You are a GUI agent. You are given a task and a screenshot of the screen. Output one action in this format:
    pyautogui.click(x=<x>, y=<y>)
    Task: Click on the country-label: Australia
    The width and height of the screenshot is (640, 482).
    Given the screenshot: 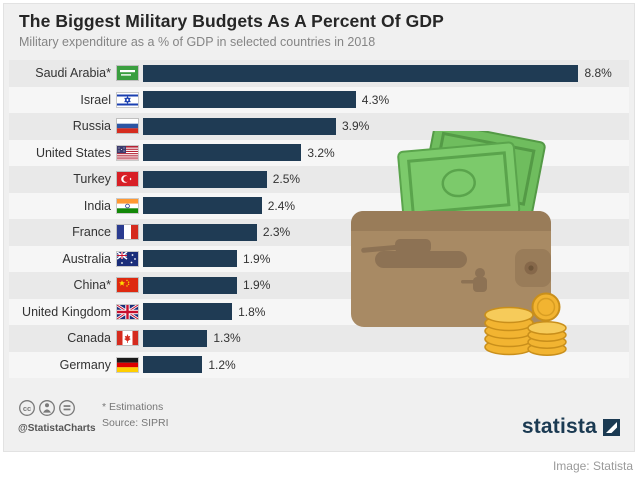 What is the action you would take?
    pyautogui.click(x=86, y=258)
    